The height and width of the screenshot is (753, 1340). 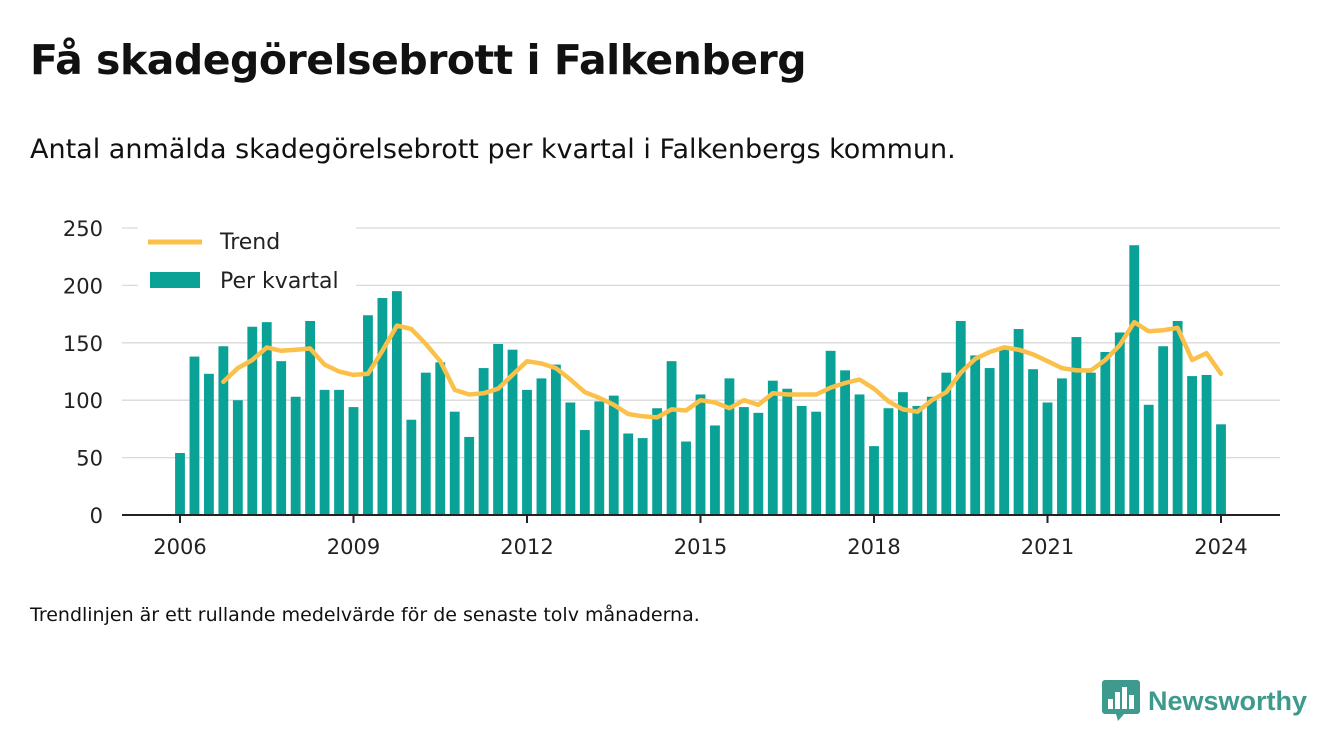 I want to click on chart-title: Få skadegörelsebrott i Falkenberg, so click(x=418, y=60).